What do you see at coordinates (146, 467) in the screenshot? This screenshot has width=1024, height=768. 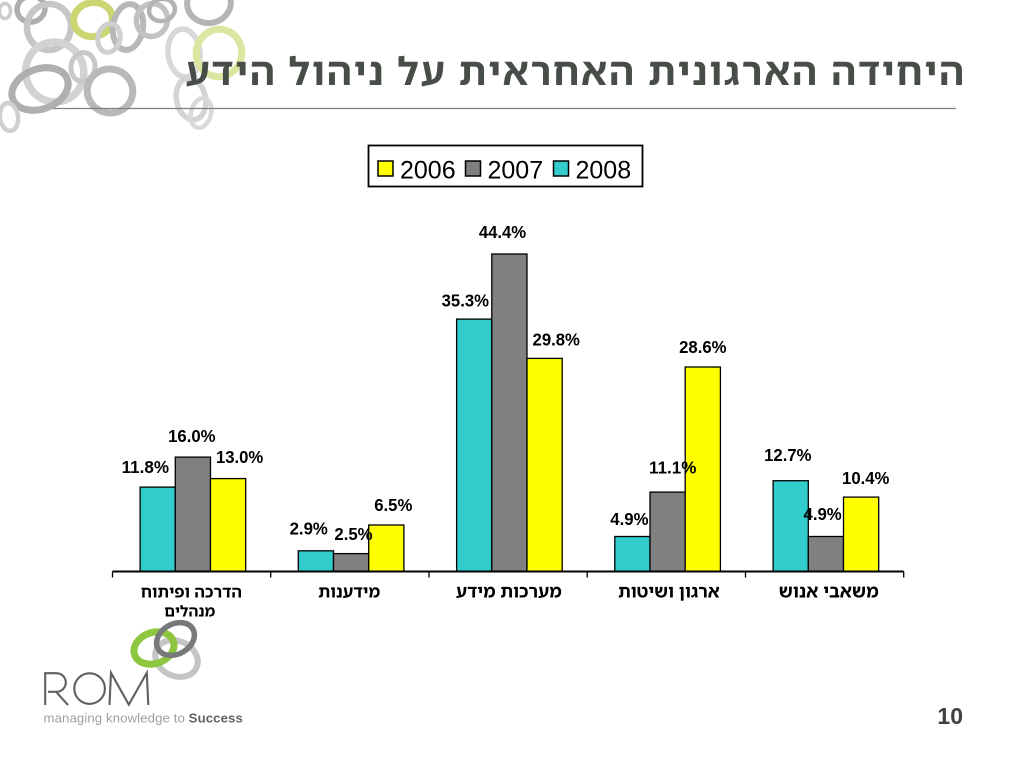 I see `svg-text: 11.8%` at bounding box center [146, 467].